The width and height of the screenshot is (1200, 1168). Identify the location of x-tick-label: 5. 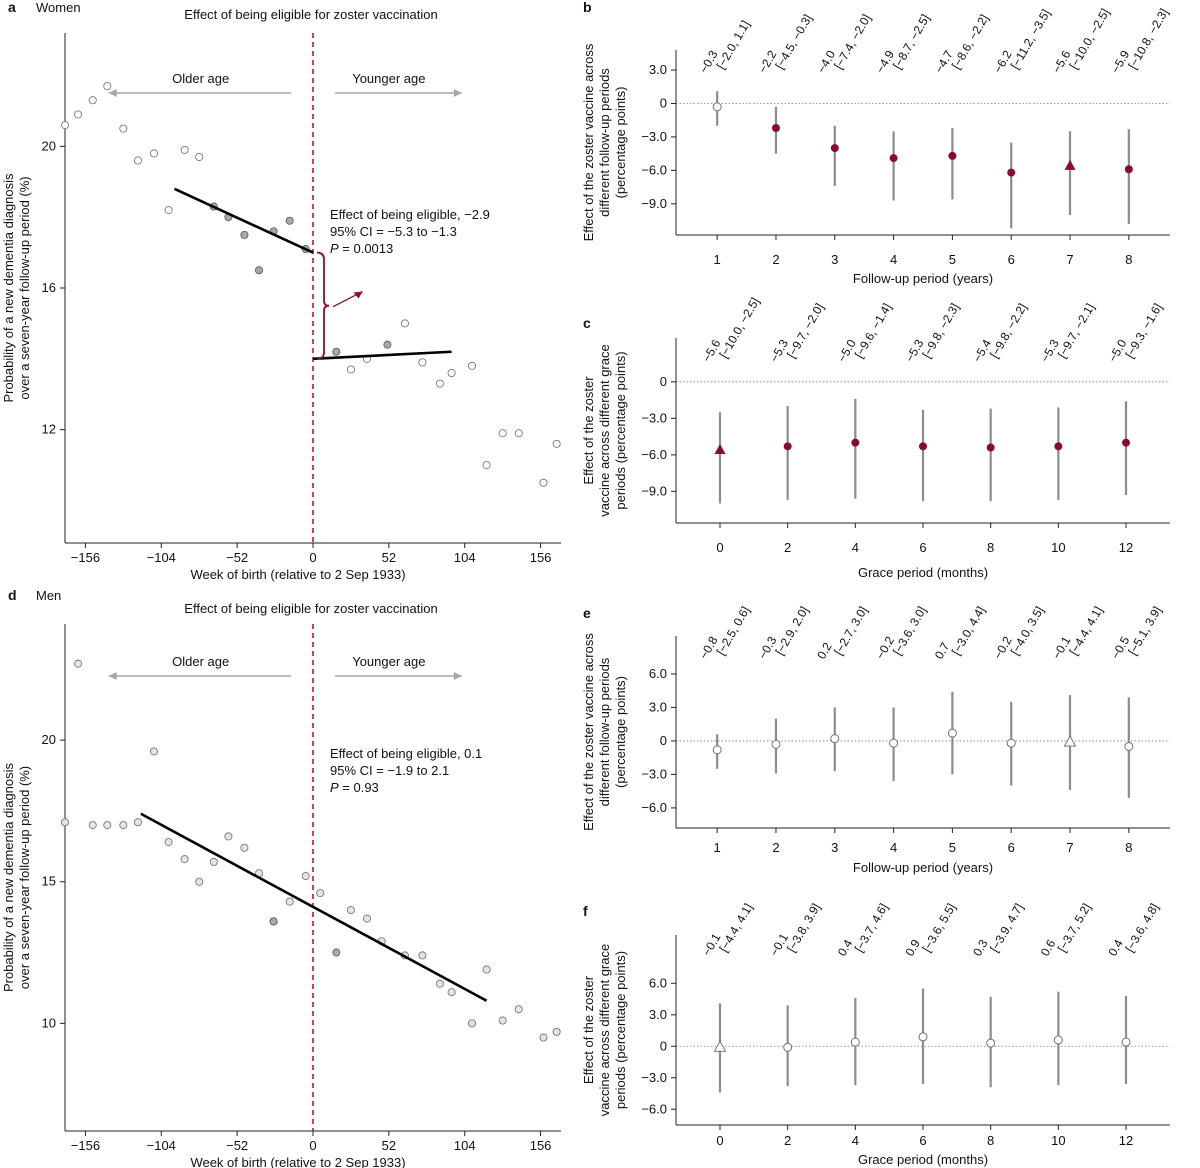
(952, 259).